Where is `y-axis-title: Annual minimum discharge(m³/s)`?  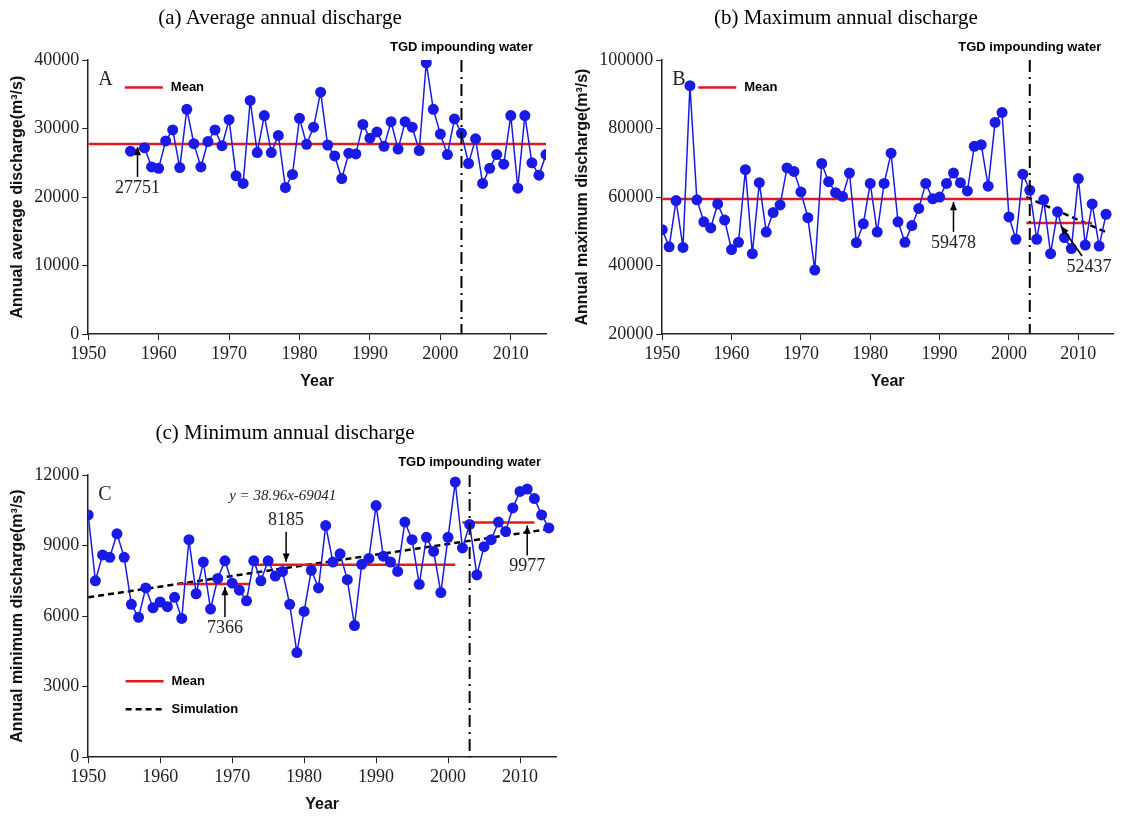
y-axis-title: Annual minimum discharge(m³/s) is located at coordinates (17, 616).